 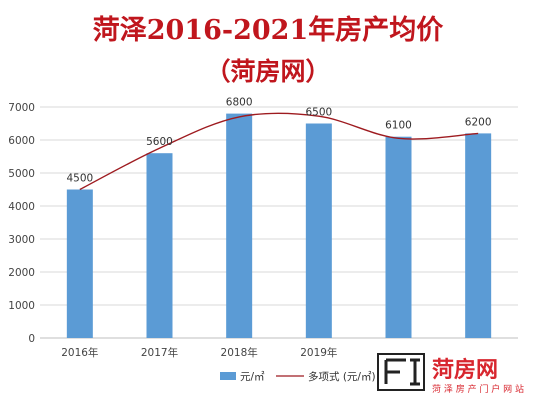 I want to click on data-label: 6200, so click(x=478, y=122).